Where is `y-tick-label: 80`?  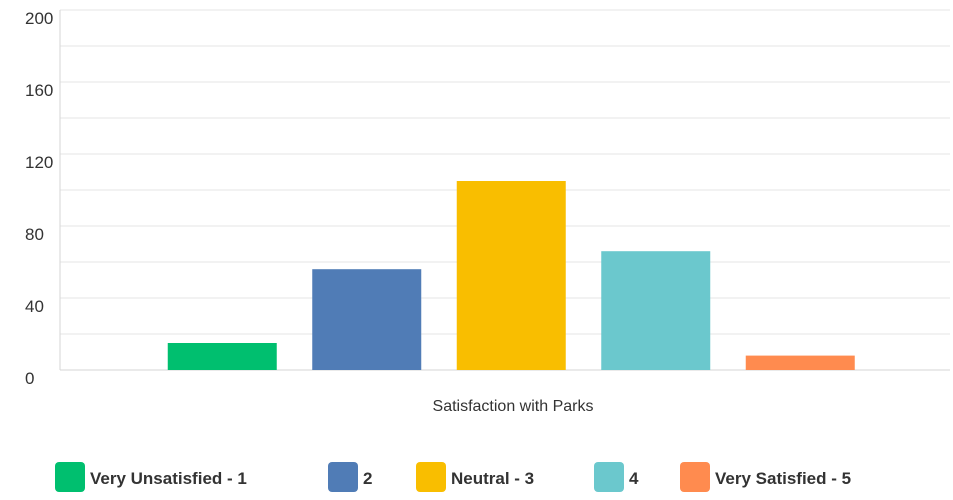
y-tick-label: 80 is located at coordinates (34, 234).